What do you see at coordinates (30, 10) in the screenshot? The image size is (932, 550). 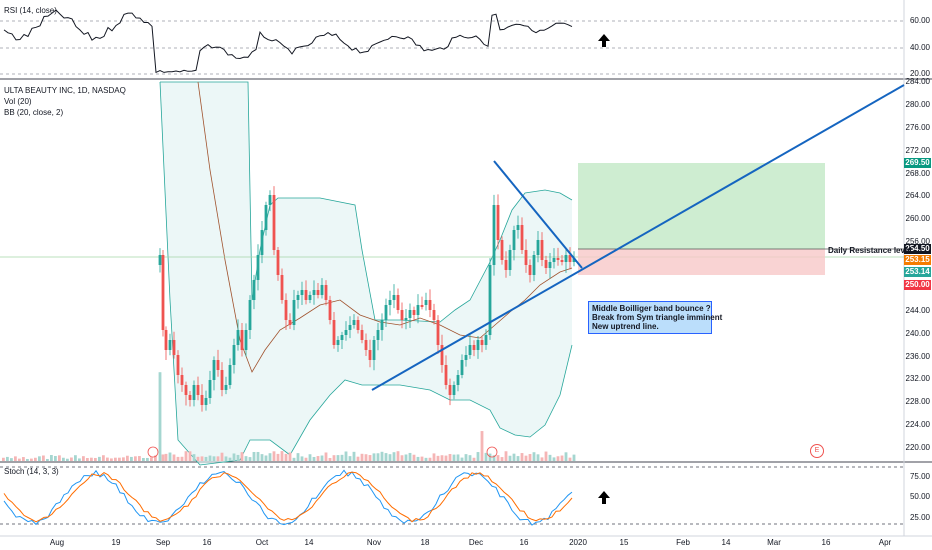 I see `rsi-title: RSI (14, close)` at bounding box center [30, 10].